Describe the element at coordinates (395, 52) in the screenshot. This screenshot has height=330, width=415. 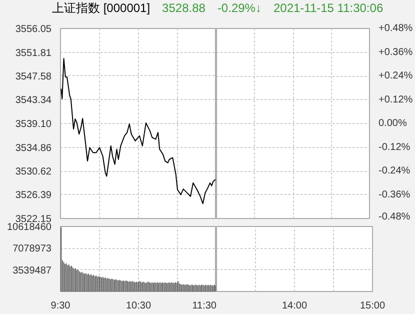
I see `y2-tick-label: +0.36%` at that location.